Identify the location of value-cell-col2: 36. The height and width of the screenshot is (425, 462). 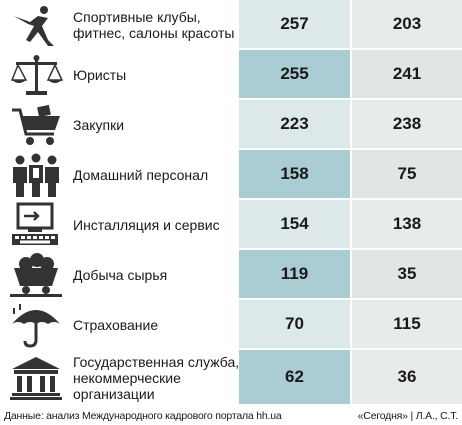
(407, 377).